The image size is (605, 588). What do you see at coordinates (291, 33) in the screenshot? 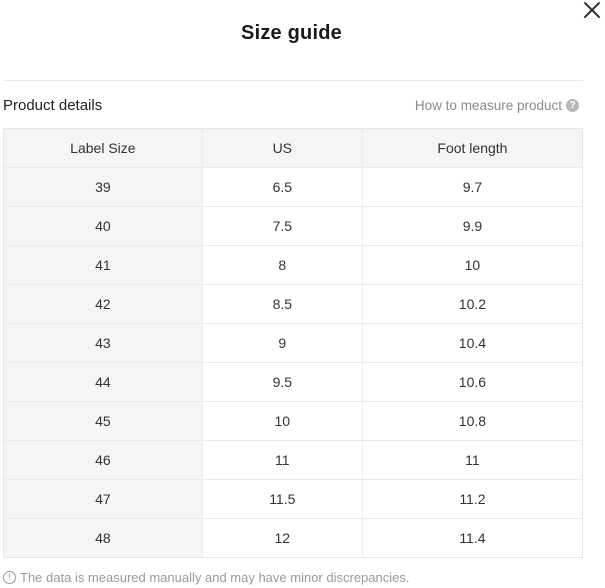
I see `dialog-title: Size guide` at bounding box center [291, 33].